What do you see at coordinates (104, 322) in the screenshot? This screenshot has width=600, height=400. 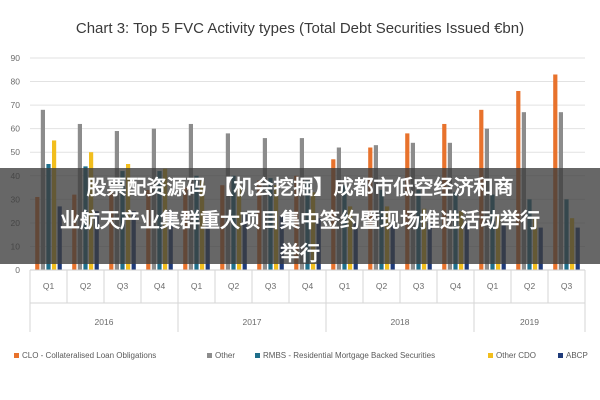 I see `year-label: 2016` at bounding box center [104, 322].